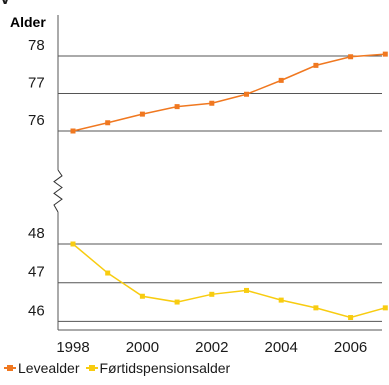  I want to click on data-point-levealder-1998, so click(73, 131).